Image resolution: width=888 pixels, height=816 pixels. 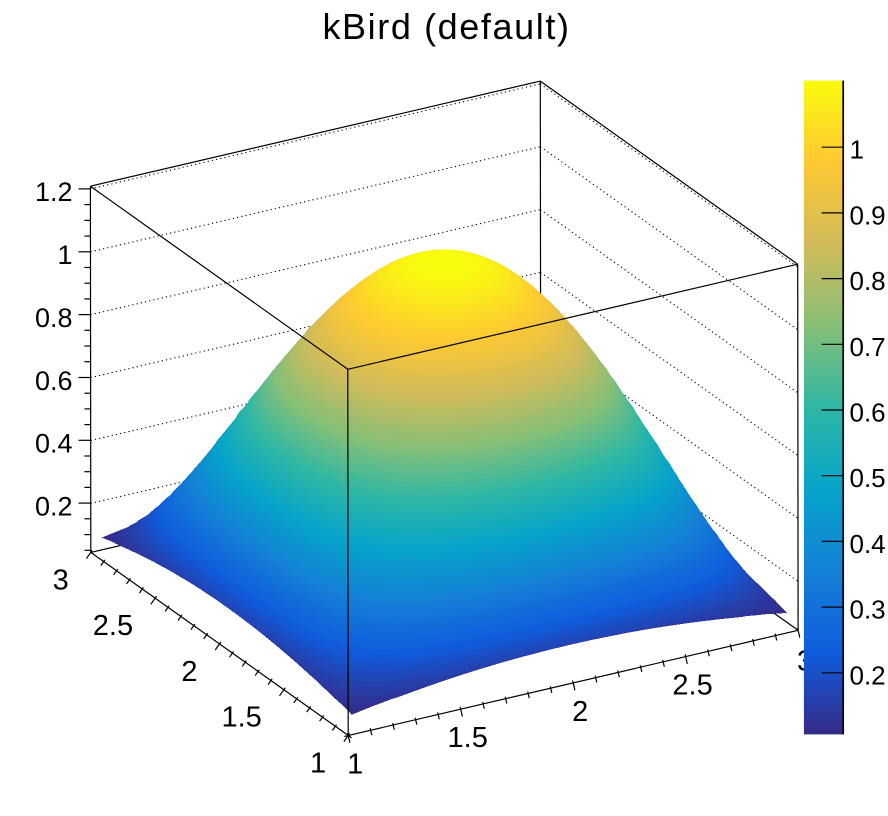 I want to click on svg-text: kBird (default), so click(x=446, y=26).